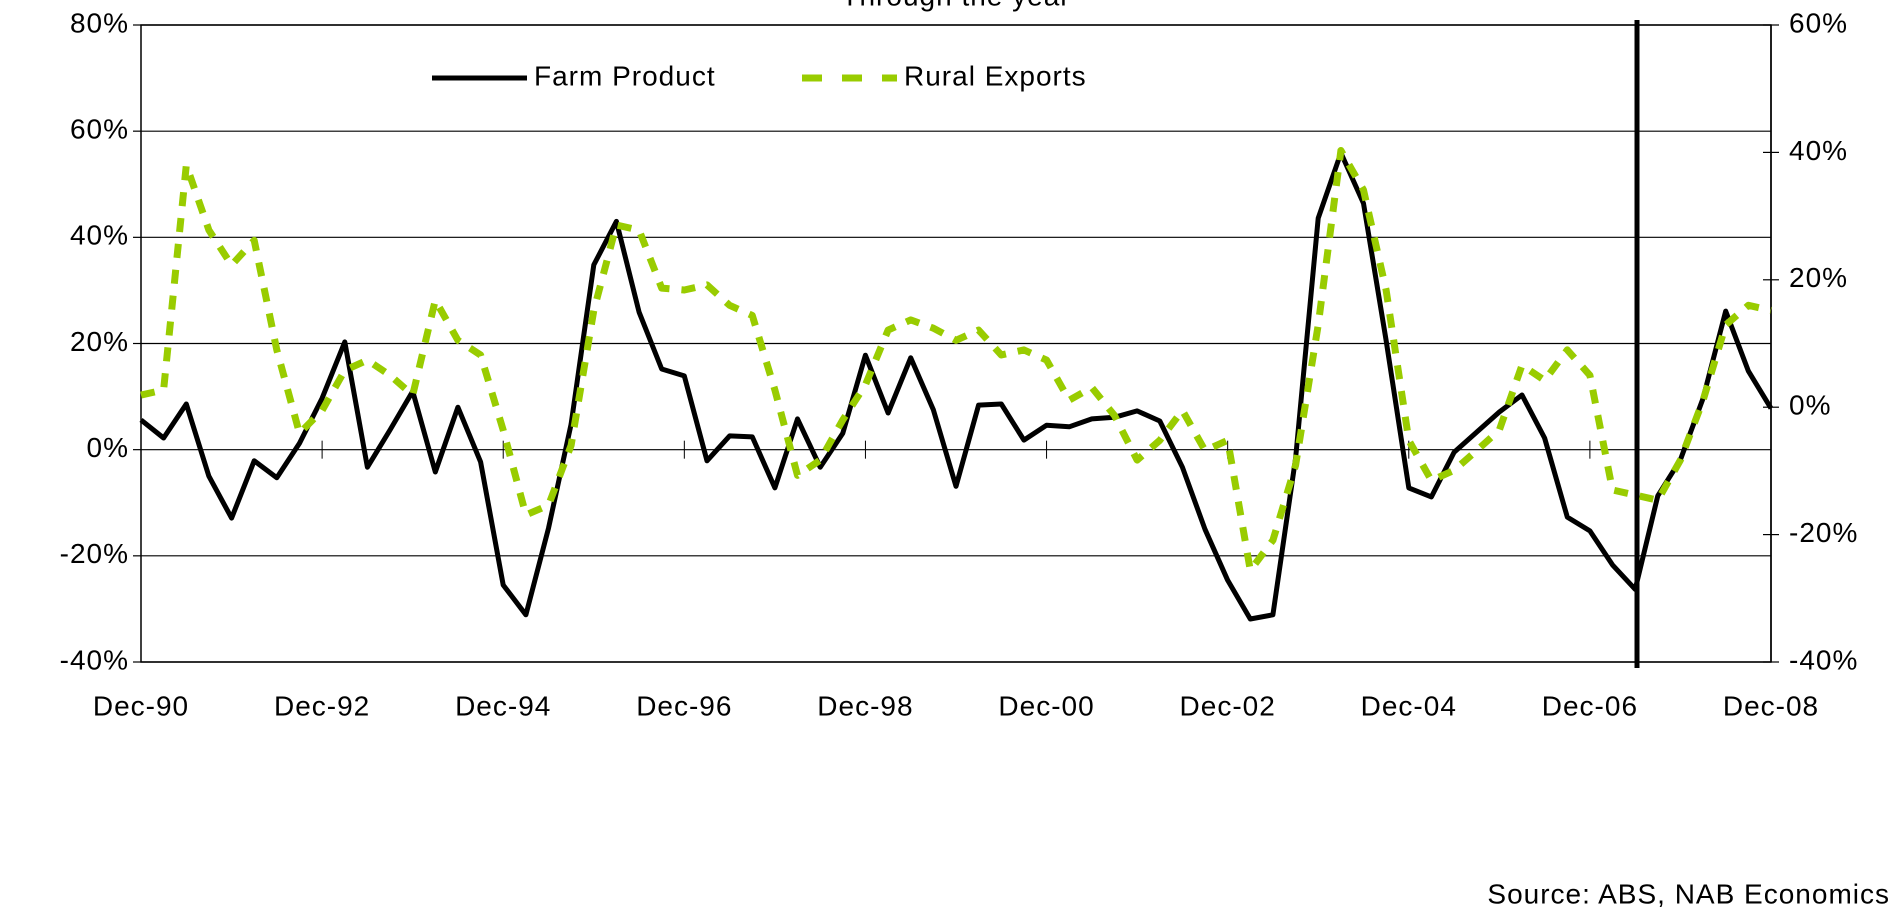  I want to click on y-tick-label: -20%, so click(94, 553).